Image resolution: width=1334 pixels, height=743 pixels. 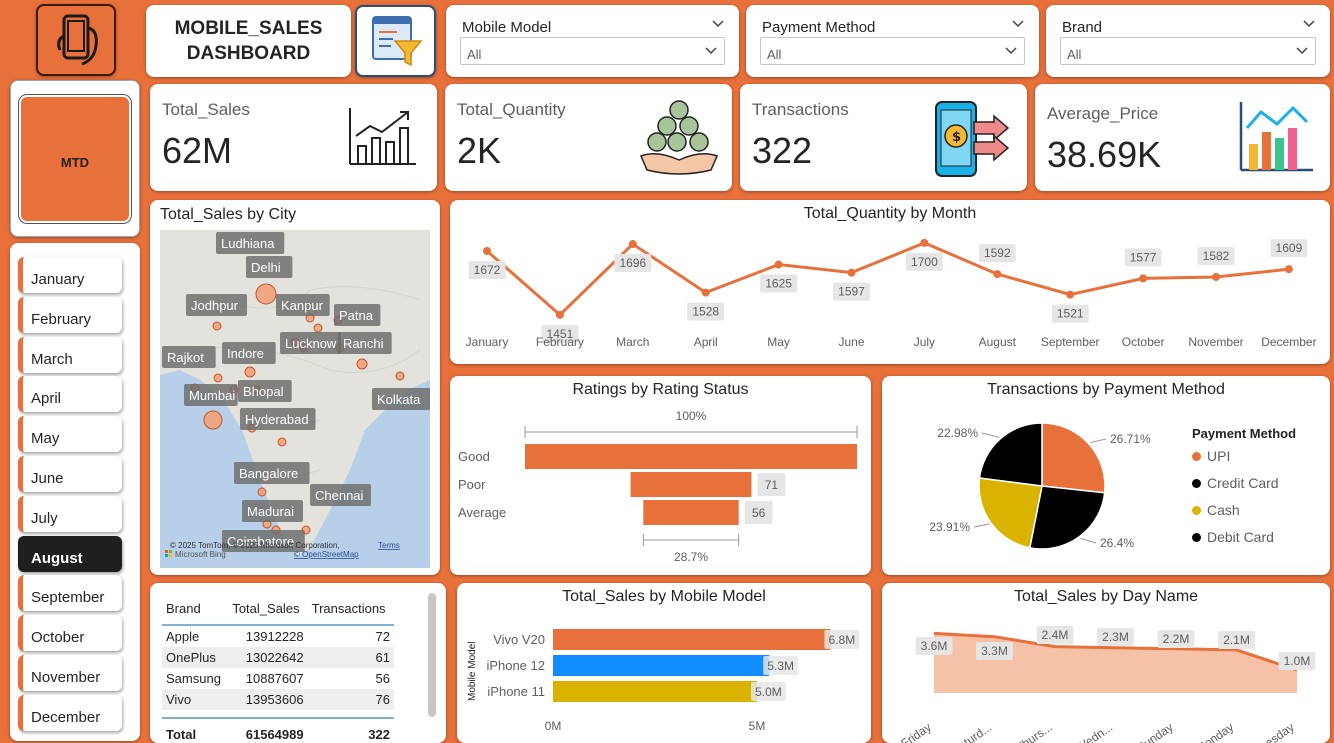 I want to click on svg-text: Rajkot, so click(x=185, y=357).